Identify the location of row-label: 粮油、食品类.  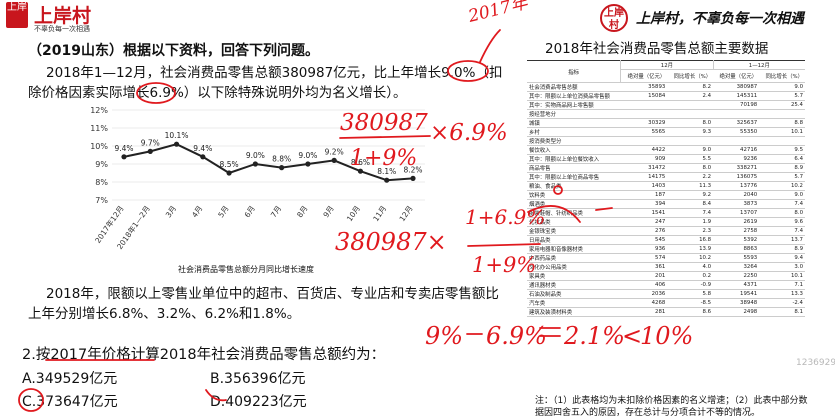
(574, 186).